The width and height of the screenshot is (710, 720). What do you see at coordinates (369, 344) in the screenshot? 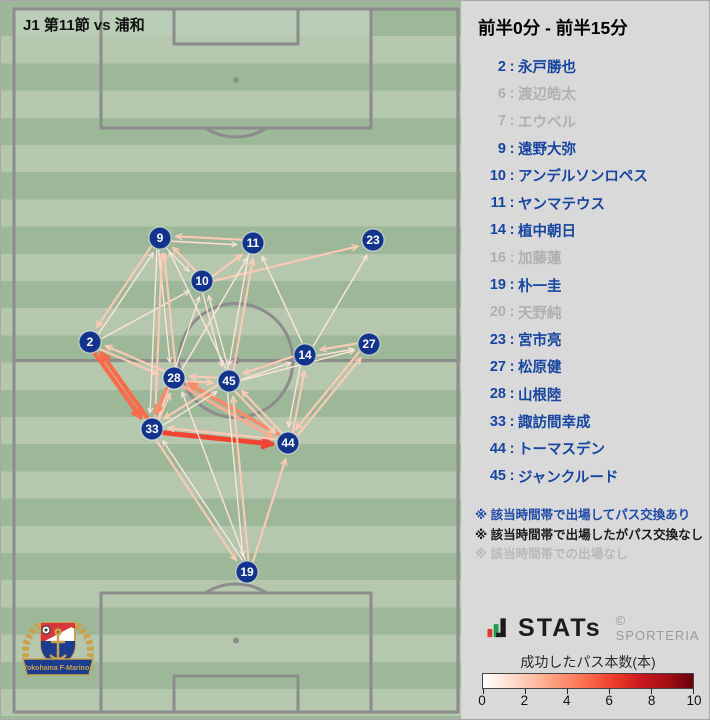
I see `player-node-27: 27` at bounding box center [369, 344].